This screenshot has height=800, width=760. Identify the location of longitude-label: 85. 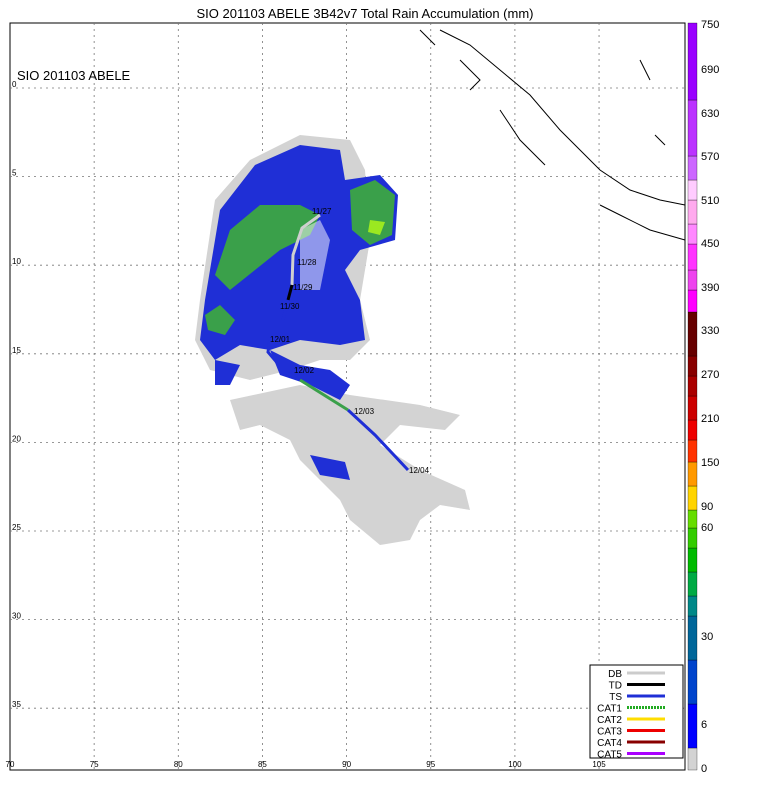
(262, 764).